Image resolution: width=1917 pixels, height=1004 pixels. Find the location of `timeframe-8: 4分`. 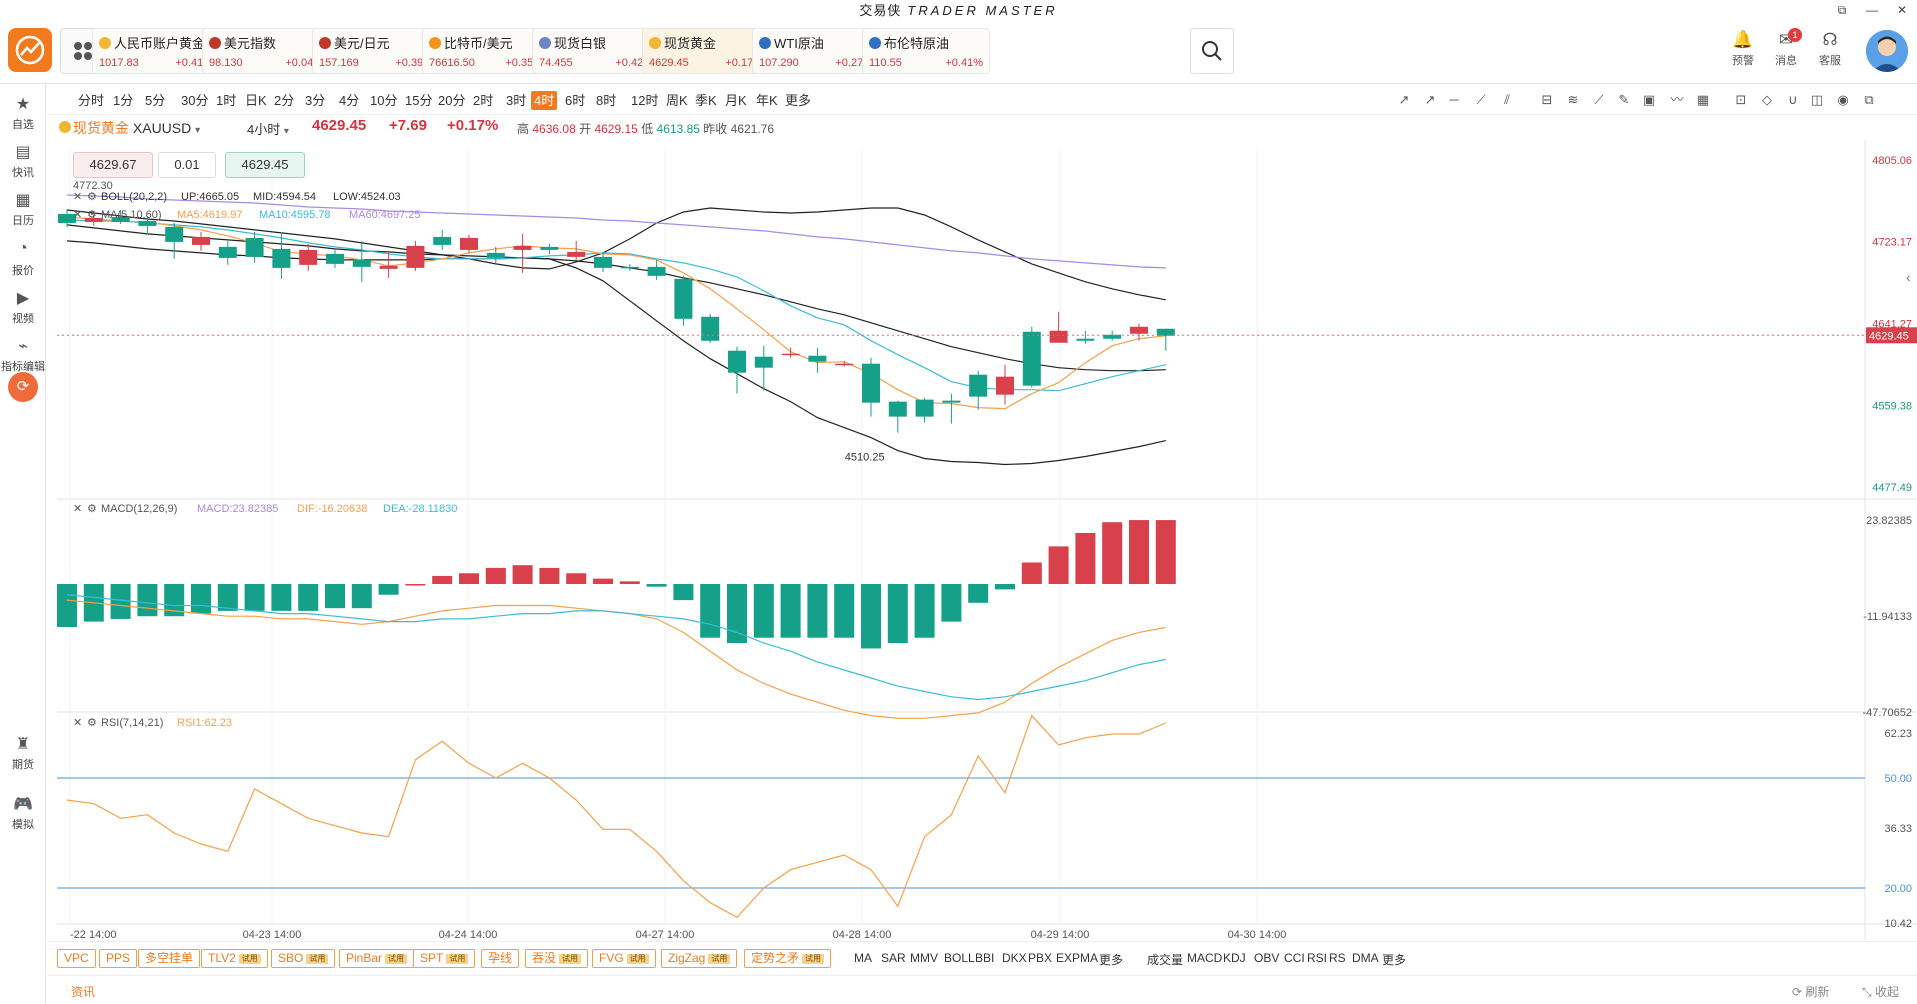

timeframe-8: 4分 is located at coordinates (349, 100).